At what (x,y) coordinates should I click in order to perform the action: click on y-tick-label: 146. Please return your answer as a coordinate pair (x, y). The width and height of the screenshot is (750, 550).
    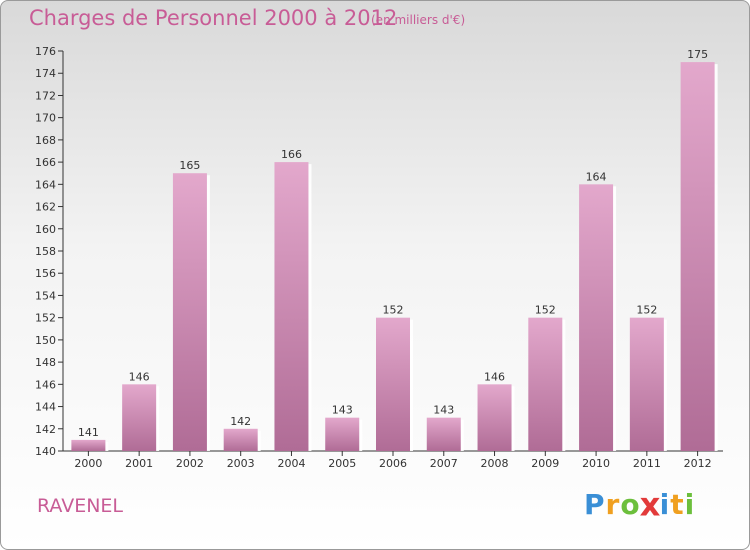
    Looking at the image, I should click on (45, 384).